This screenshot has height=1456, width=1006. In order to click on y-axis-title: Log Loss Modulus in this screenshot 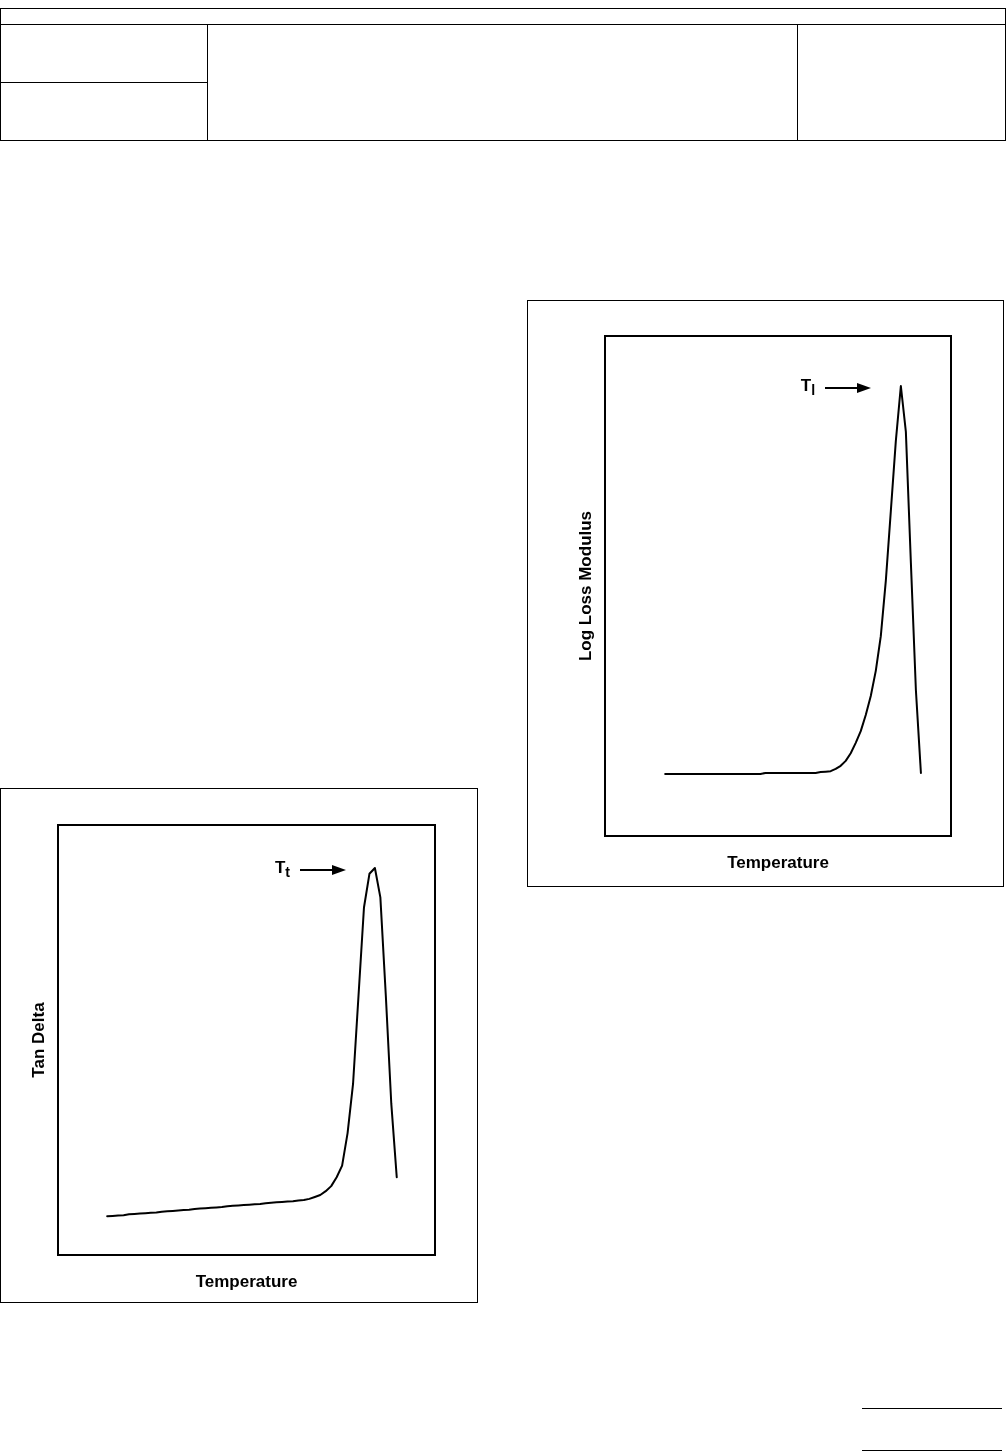, I will do `click(585, 586)`.